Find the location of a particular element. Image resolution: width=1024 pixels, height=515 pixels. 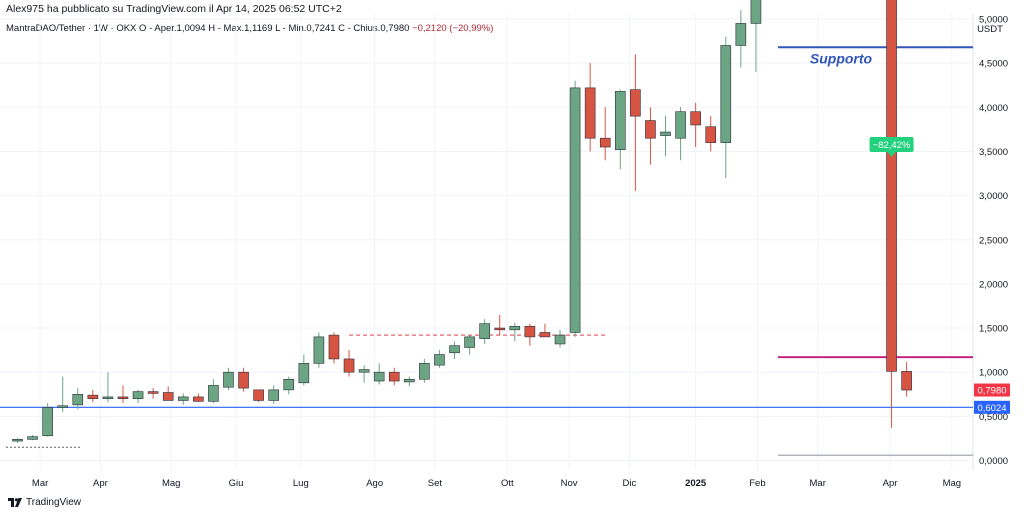

tradingview-logo-icon is located at coordinates (15, 502).